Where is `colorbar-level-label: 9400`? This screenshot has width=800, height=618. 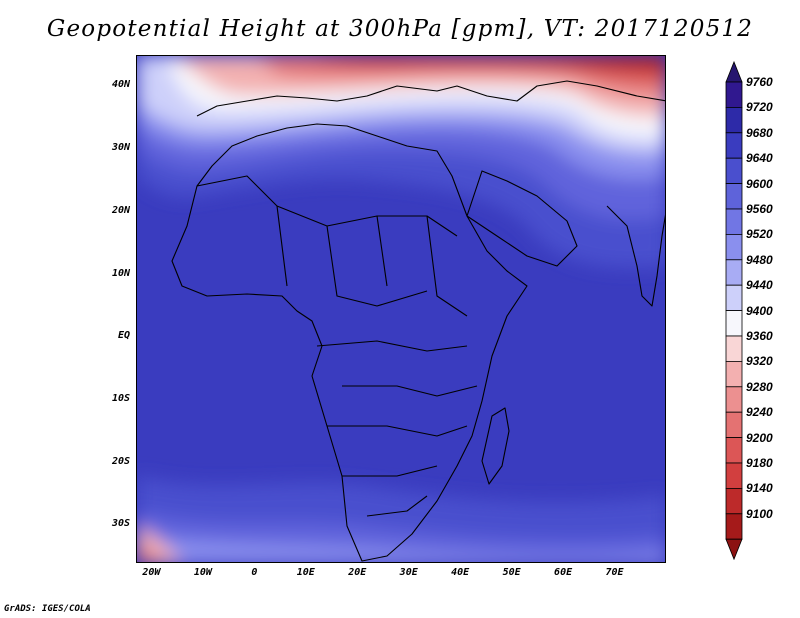
colorbar-level-label: 9400 is located at coordinates (759, 310).